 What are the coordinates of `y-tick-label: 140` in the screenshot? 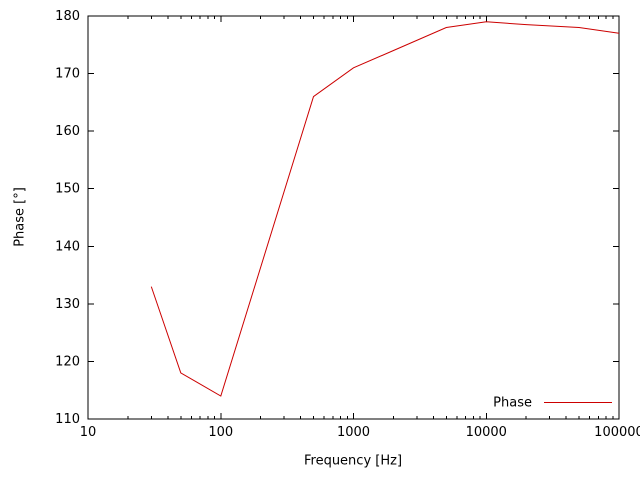 It's located at (67, 246).